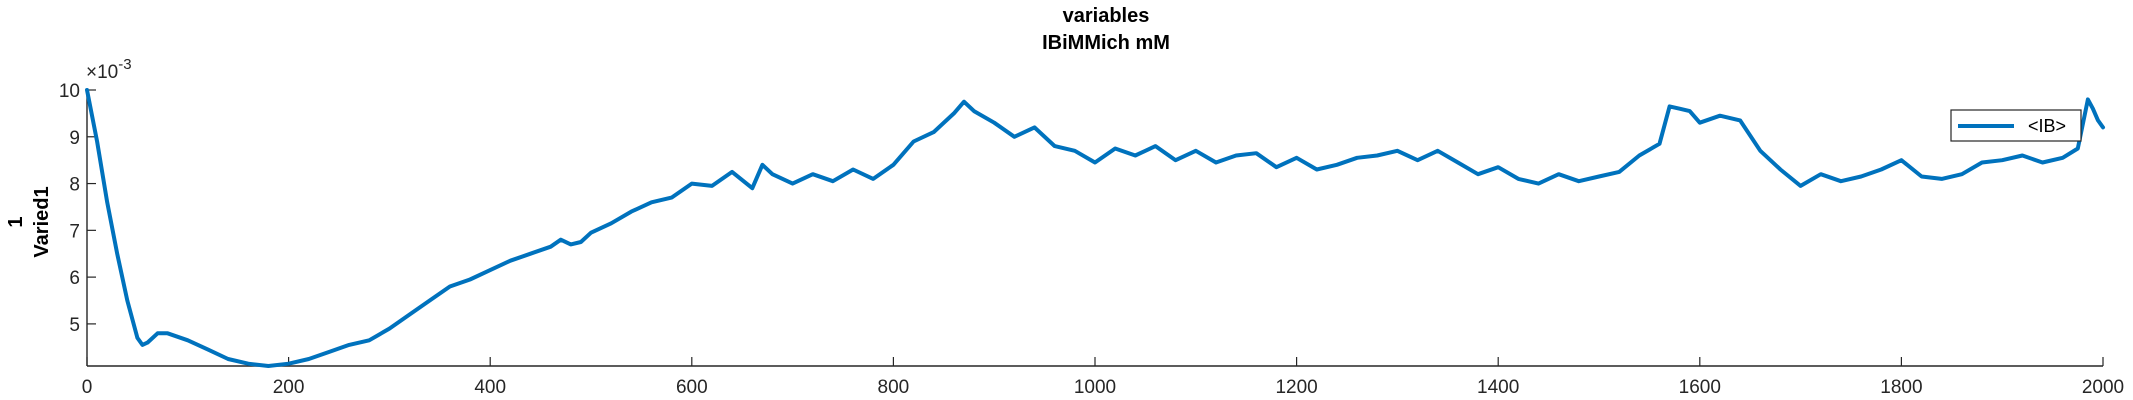 The width and height of the screenshot is (2133, 400). I want to click on legend-entry-label: <IB>, so click(2047, 126).